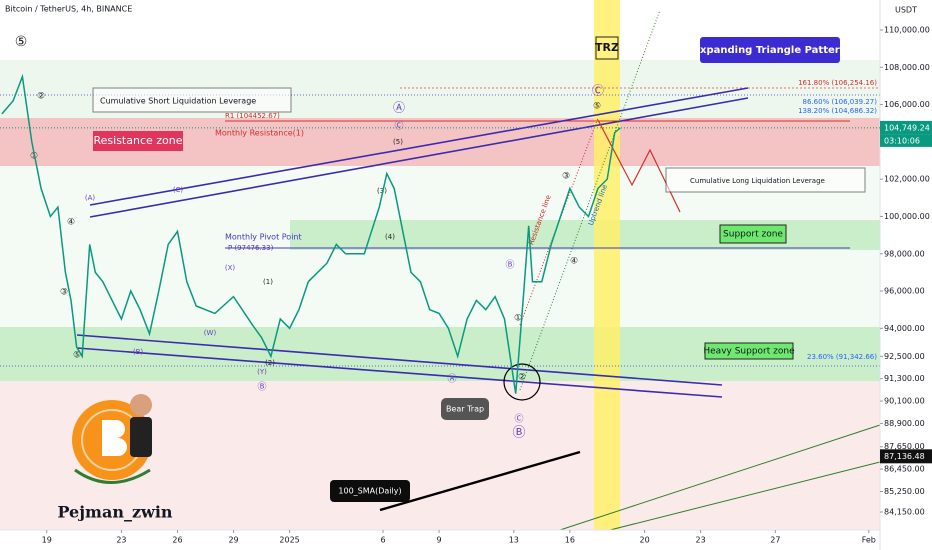  Describe the element at coordinates (114, 512) in the screenshot. I see `annotation: Pejman_zwin` at that location.